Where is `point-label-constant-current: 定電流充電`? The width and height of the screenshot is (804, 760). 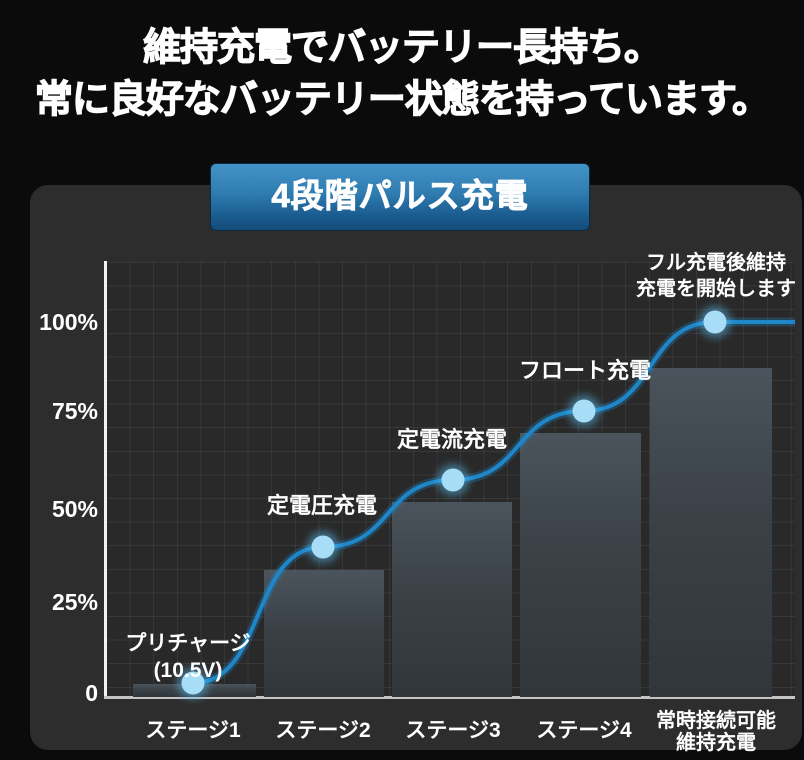
point-label-constant-current: 定電流充電 is located at coordinates (451, 439).